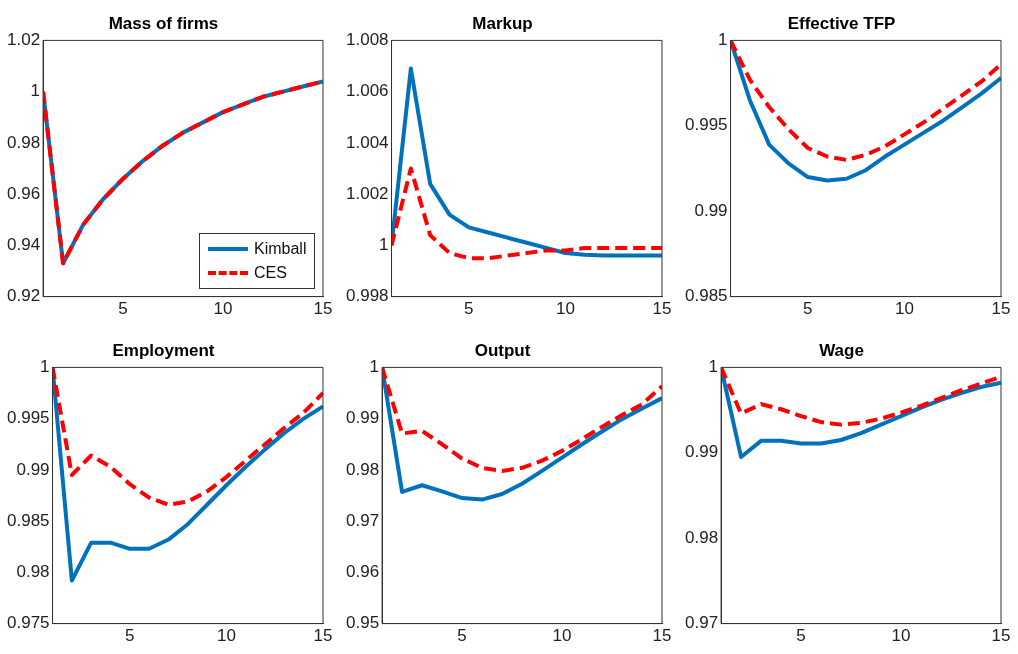 Image resolution: width=1018 pixels, height=654 pixels. Describe the element at coordinates (502, 350) in the screenshot. I see `chart-title: Output` at that location.